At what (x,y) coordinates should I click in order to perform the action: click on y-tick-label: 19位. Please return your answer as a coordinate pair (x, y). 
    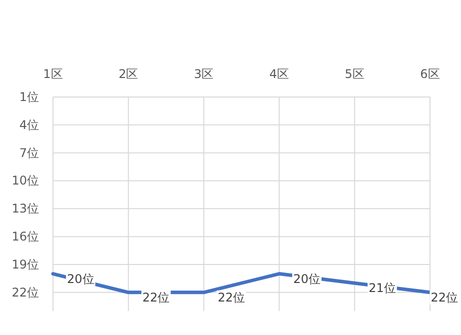
    Looking at the image, I should click on (25, 264).